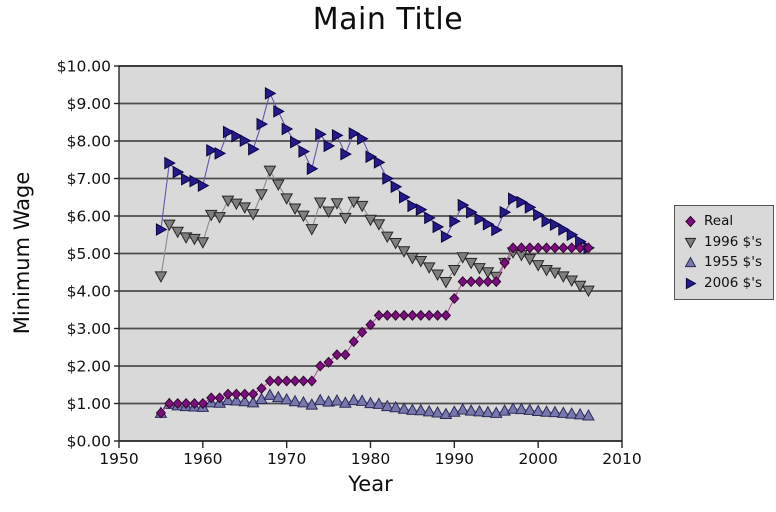 The height and width of the screenshot is (512, 776). Describe the element at coordinates (84, 66) in the screenshot. I see `y-tick-label: $10.00` at that location.